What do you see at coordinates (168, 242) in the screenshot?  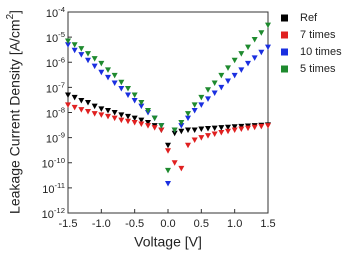 I see `x-axis-label: Voltage [V]` at bounding box center [168, 242].